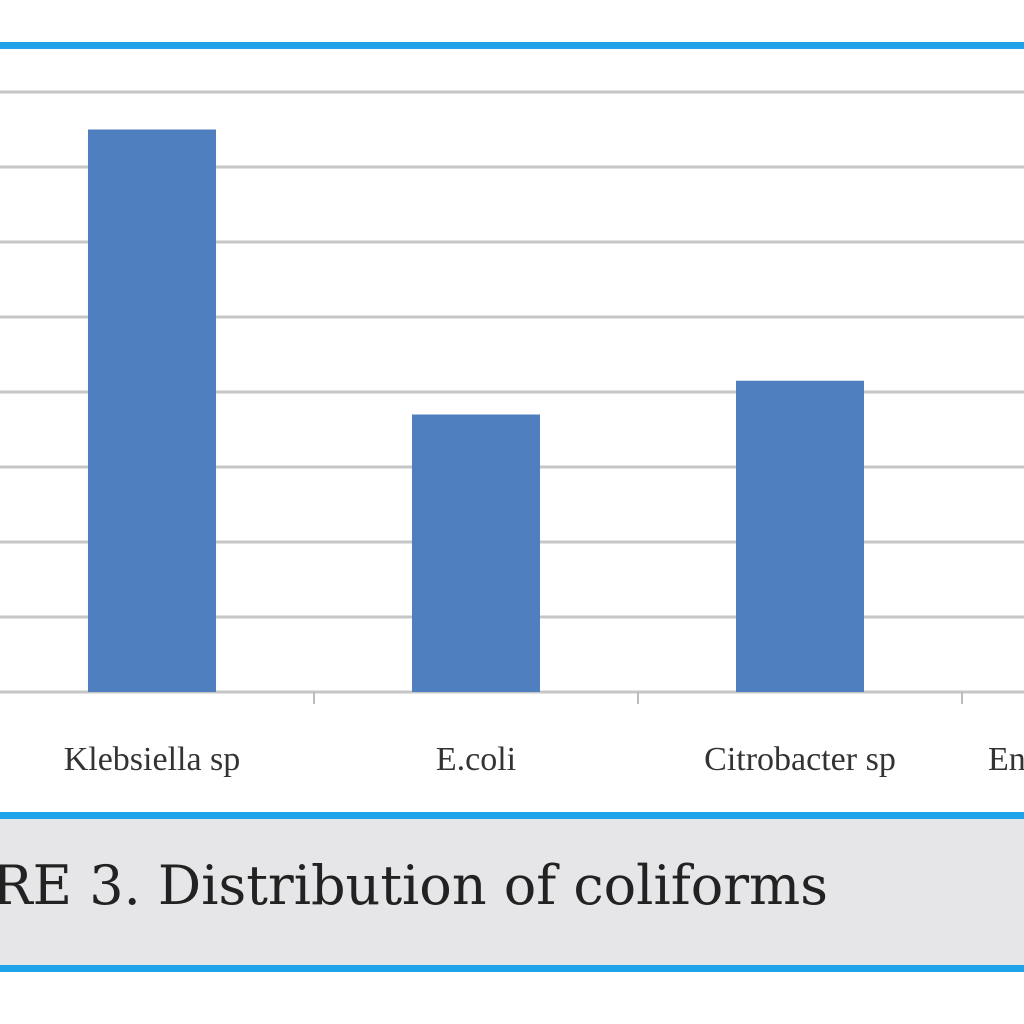 The image size is (1024, 1024). I want to click on caption-border-bottom, so click(512, 968).